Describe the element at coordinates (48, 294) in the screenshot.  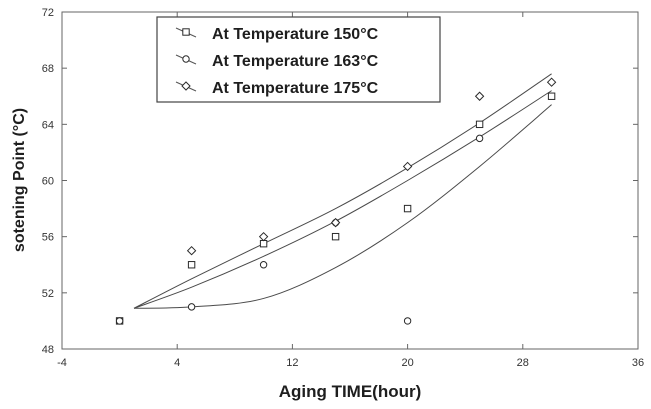
I see `y-tick-label: 52` at that location.